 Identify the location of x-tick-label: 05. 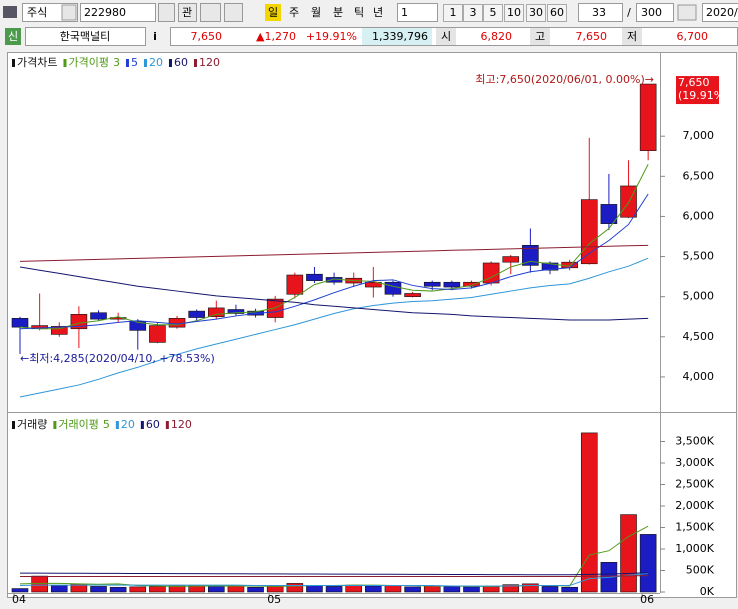
(274, 599).